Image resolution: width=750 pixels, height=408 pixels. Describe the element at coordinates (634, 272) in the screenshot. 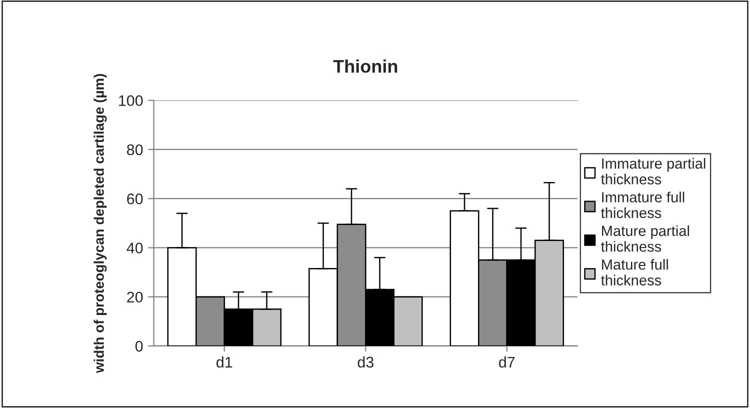

I see `legend-label: Mature full thickness` at that location.